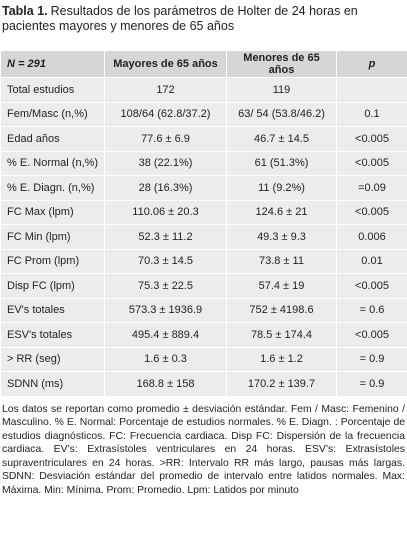 The height and width of the screenshot is (538, 407). I want to click on table-cell: 75.3 ± 22.5, so click(166, 286).